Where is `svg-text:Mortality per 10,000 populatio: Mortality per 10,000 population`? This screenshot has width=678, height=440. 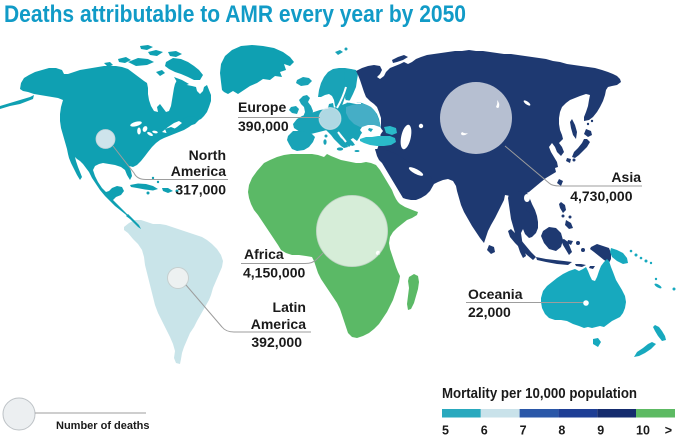
svg-text:Mortality per 10,000 populatio: Mortality per 10,000 population is located at coordinates (539, 394).